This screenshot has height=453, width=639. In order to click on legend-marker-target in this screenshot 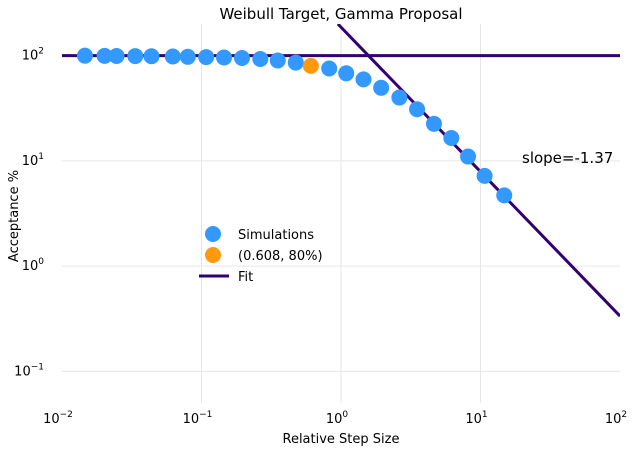, I will do `click(213, 255)`.